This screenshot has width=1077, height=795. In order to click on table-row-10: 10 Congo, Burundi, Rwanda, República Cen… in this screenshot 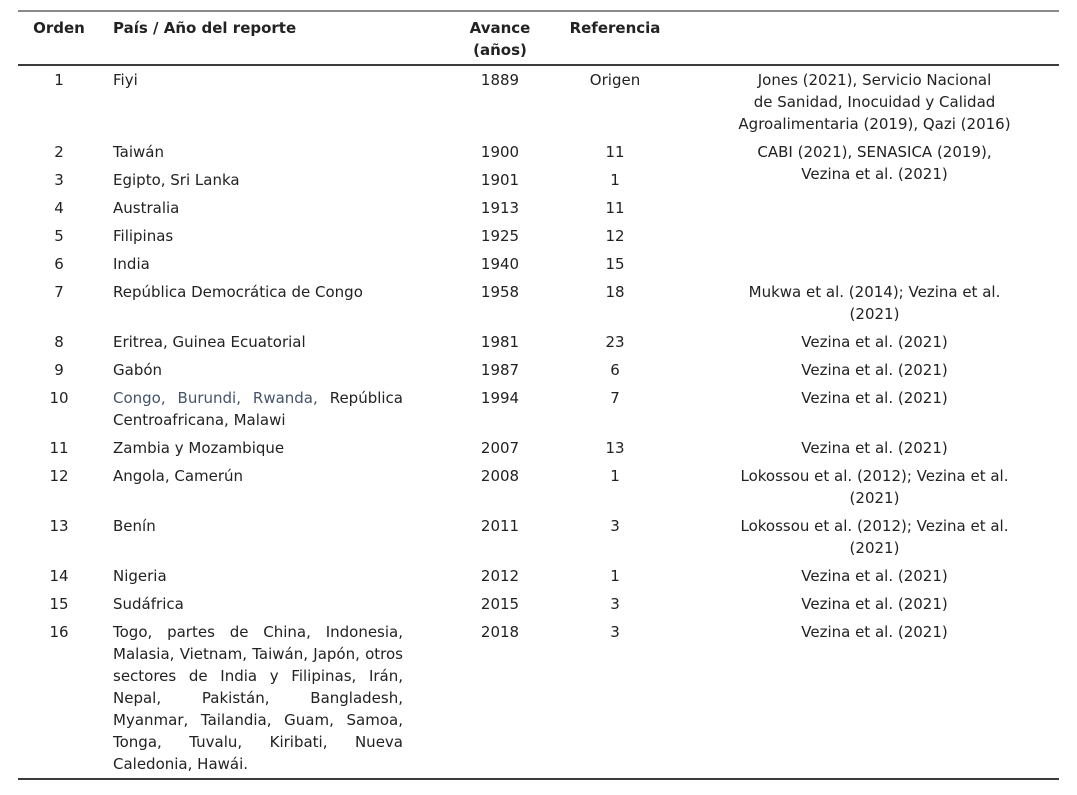, I will do `click(538, 409)`.